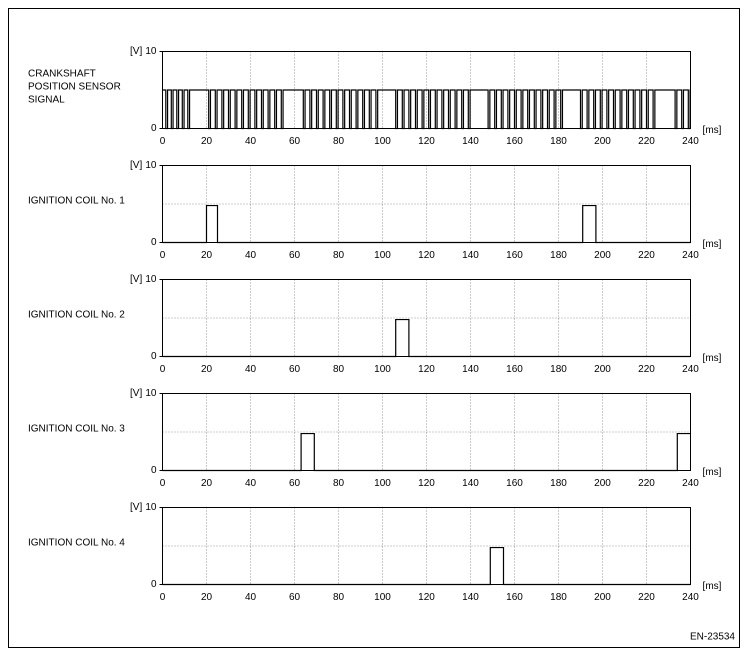 This screenshot has width=747, height=656. I want to click on signal-label: SIGNAL, so click(46, 100).